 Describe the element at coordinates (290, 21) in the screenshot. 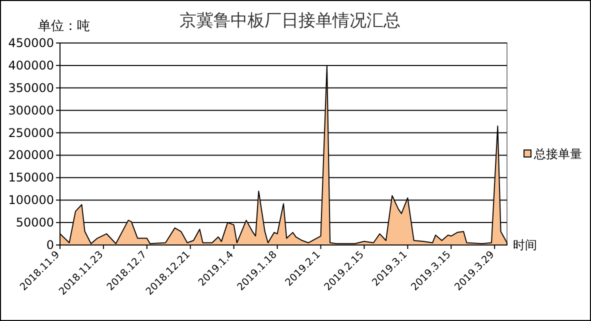

I see `chart-title: 京冀鲁中板厂日接单情况汇总` at that location.